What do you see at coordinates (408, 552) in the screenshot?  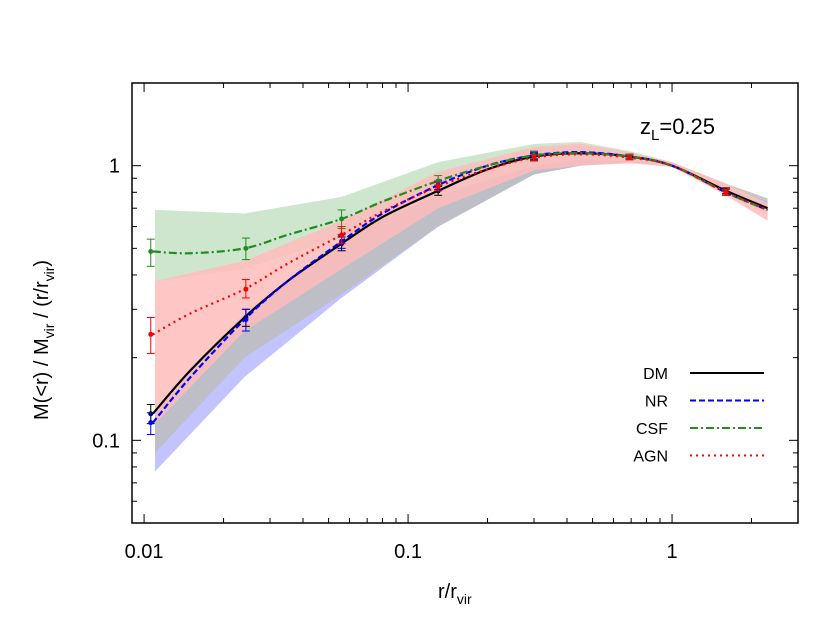 I see `x-tick-label: 0.1` at bounding box center [408, 552].